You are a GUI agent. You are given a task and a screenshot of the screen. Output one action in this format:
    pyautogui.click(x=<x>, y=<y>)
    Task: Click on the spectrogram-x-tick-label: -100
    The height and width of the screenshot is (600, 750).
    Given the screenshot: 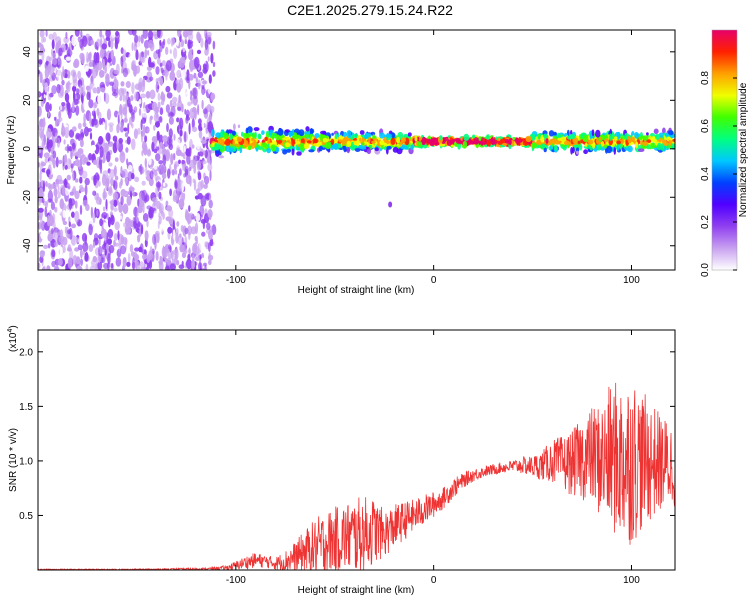 What is the action you would take?
    pyautogui.click(x=236, y=280)
    